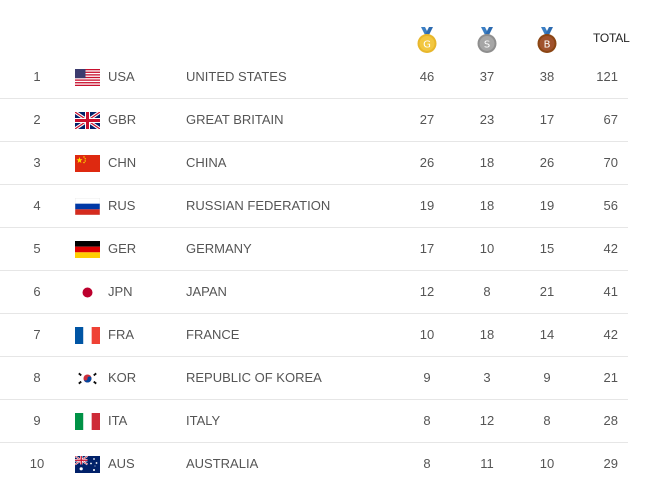 This screenshot has height=488, width=661. I want to click on bronze-medal-label: B, so click(547, 45).